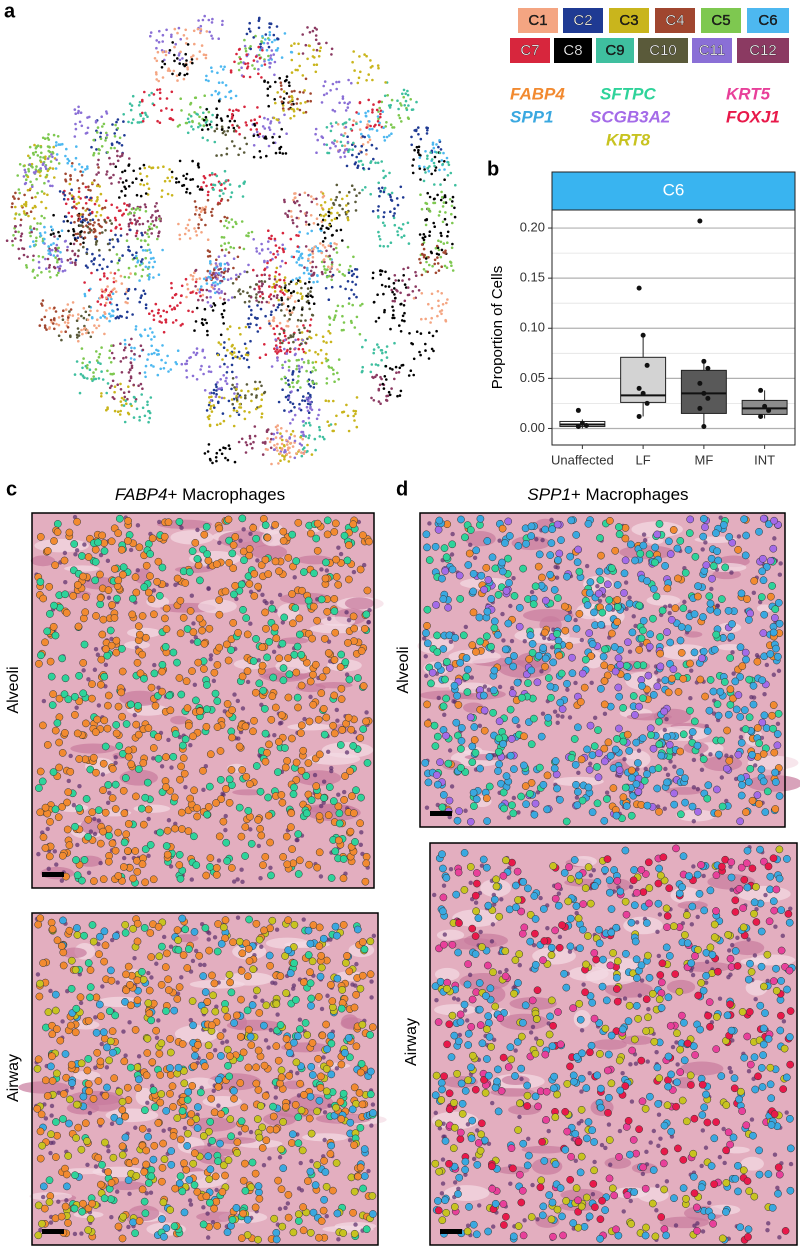  What do you see at coordinates (359, 603) in the screenshot?
I see `tissue-fiber` at bounding box center [359, 603].